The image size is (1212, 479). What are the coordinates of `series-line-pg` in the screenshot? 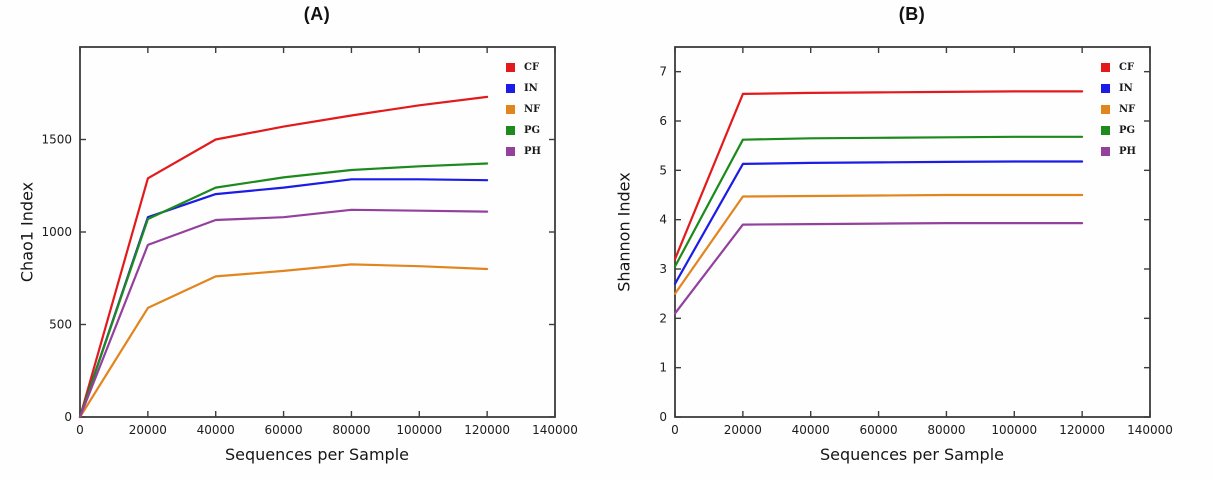 It's located at (878, 201).